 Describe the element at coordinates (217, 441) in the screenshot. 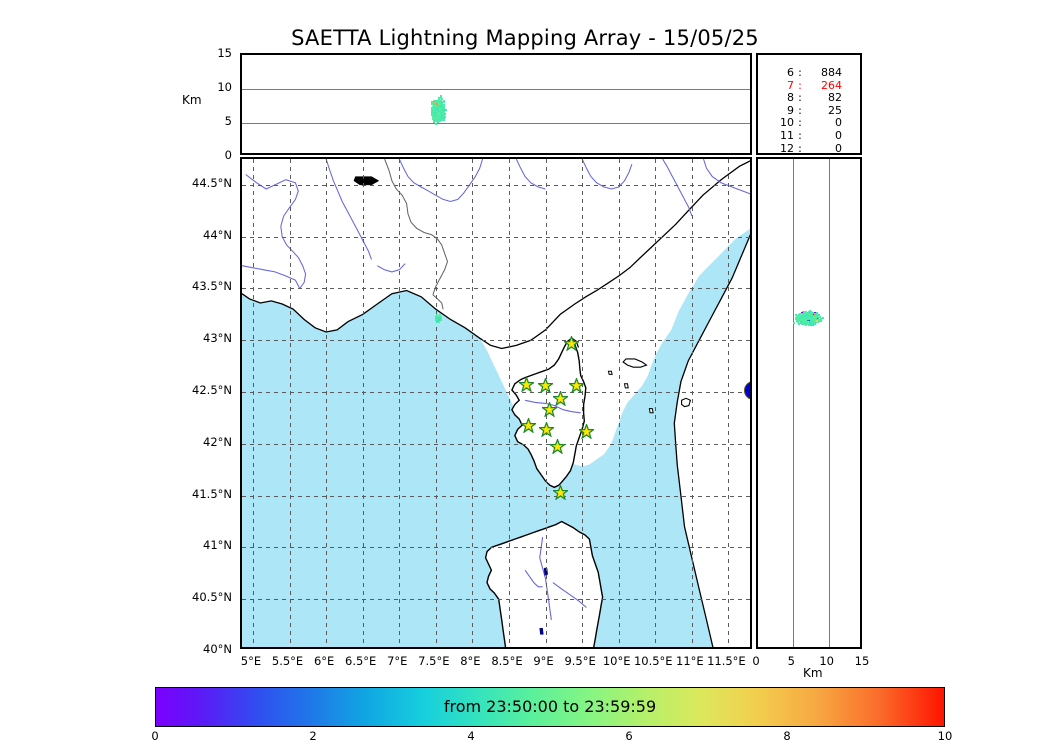

I see `latitude-tick-label: 42°N` at that location.